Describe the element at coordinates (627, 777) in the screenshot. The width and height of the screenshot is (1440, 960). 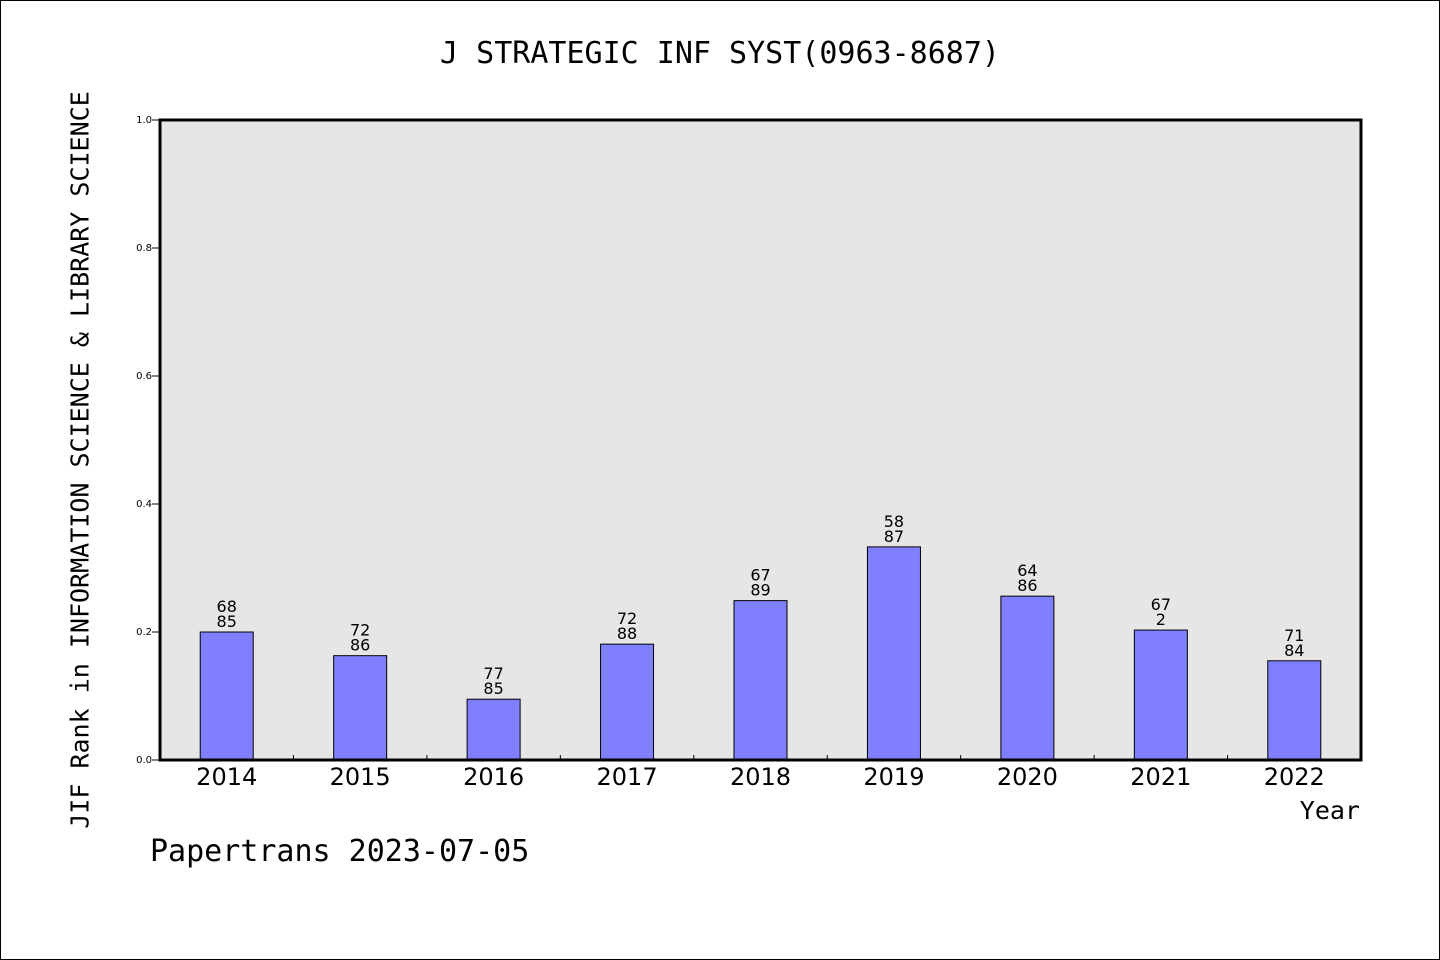
I see `x-tick-label: 2017` at that location.